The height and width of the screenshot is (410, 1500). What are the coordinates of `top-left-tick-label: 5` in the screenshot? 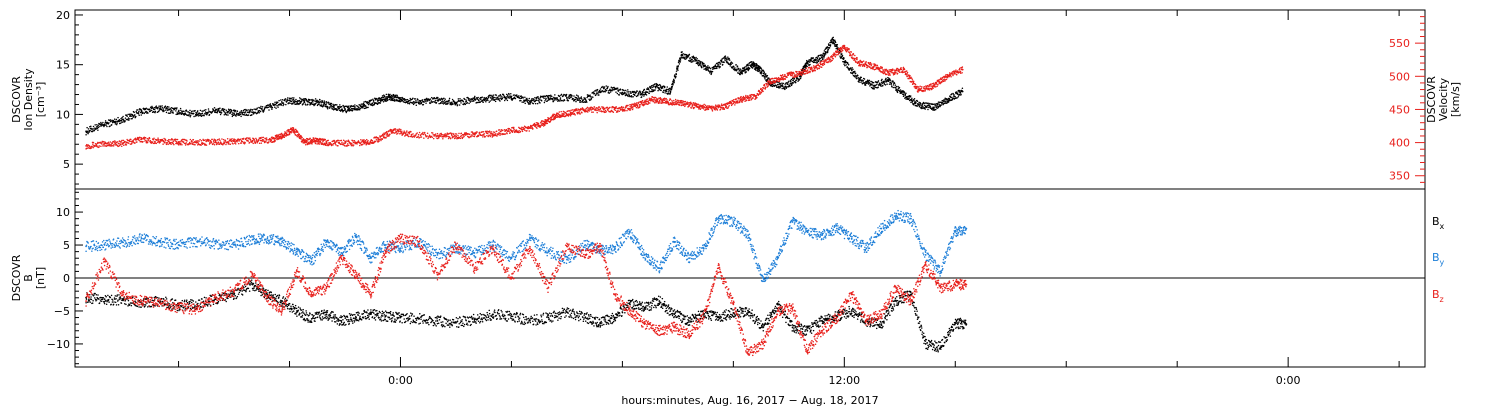 It's located at (66, 164).